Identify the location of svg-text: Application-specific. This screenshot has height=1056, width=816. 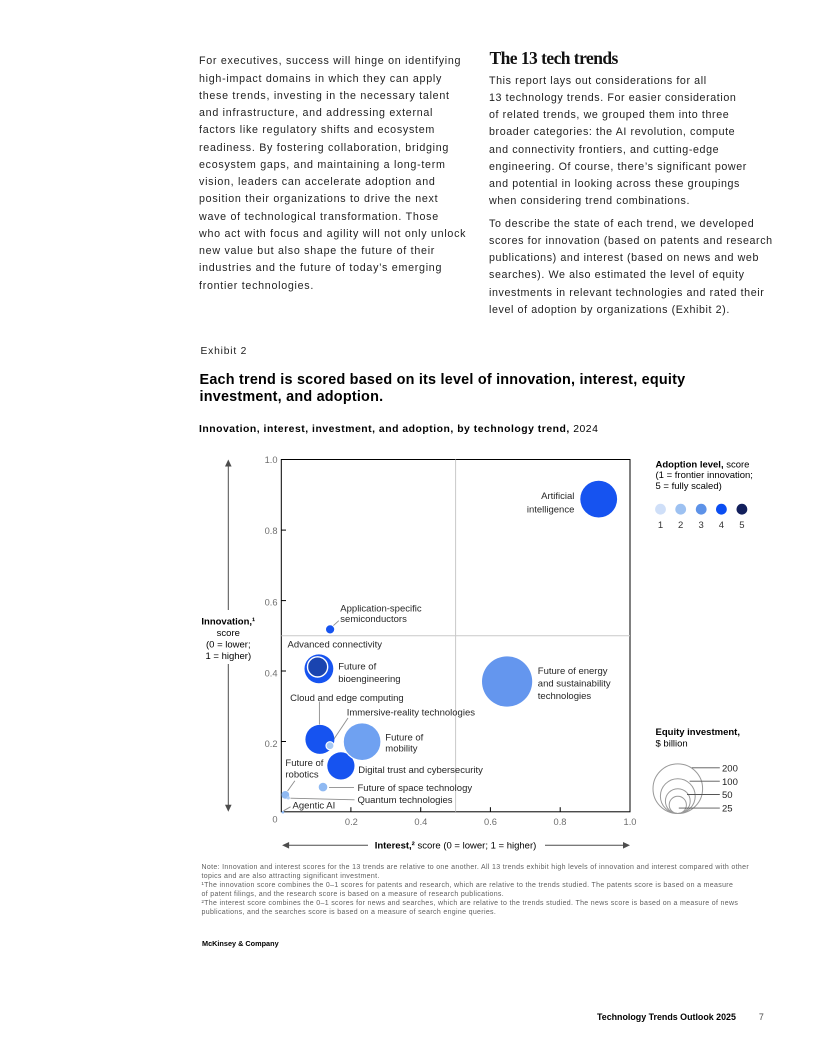
(381, 608).